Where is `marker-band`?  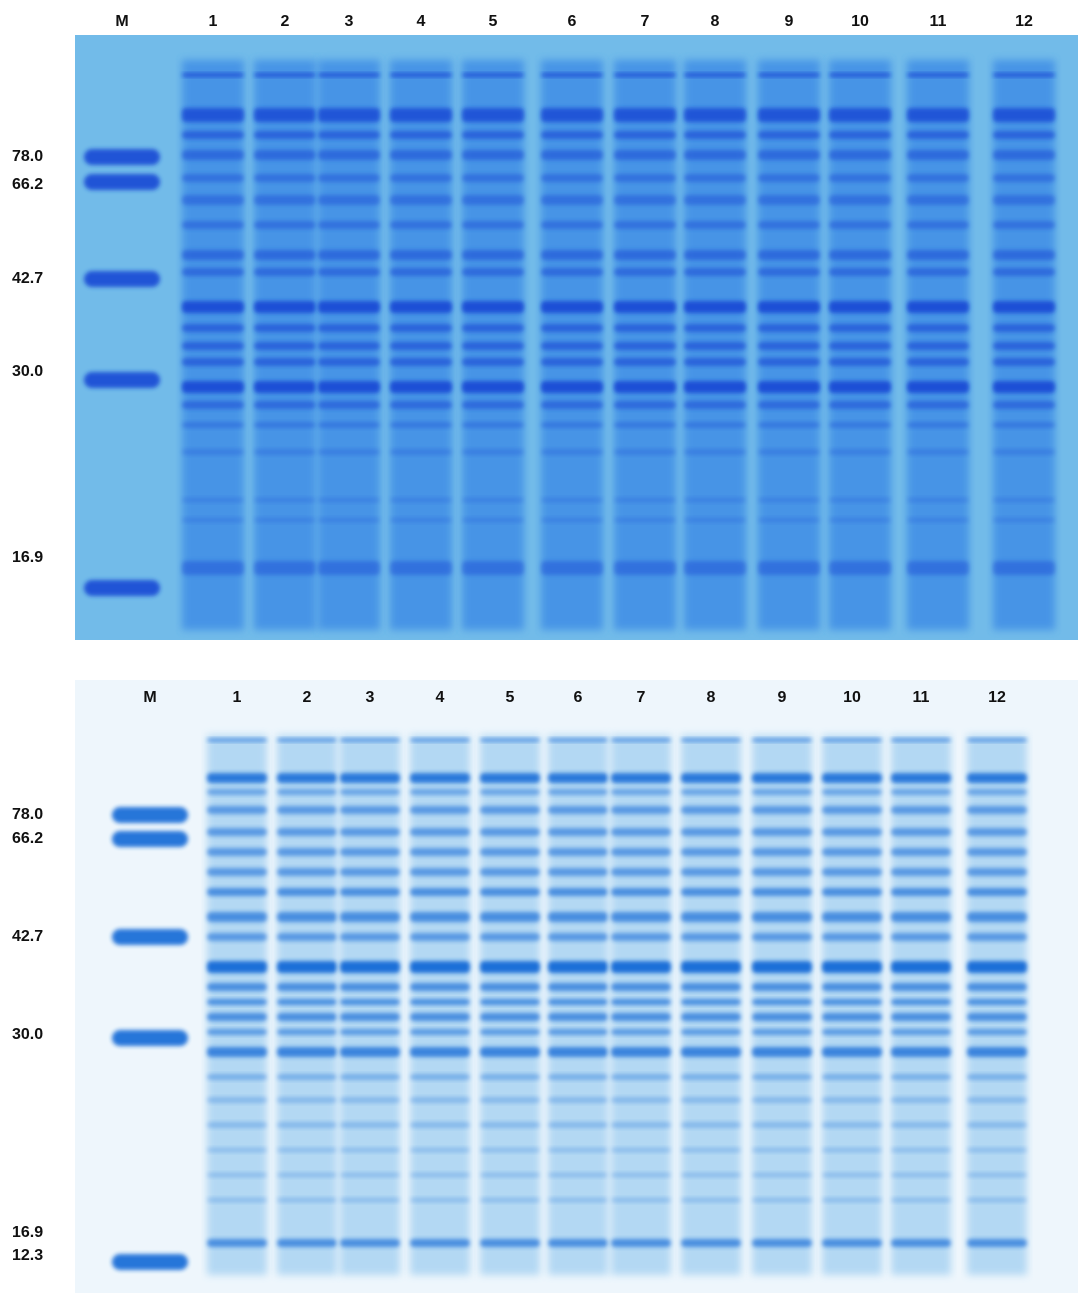 marker-band is located at coordinates (150, 937).